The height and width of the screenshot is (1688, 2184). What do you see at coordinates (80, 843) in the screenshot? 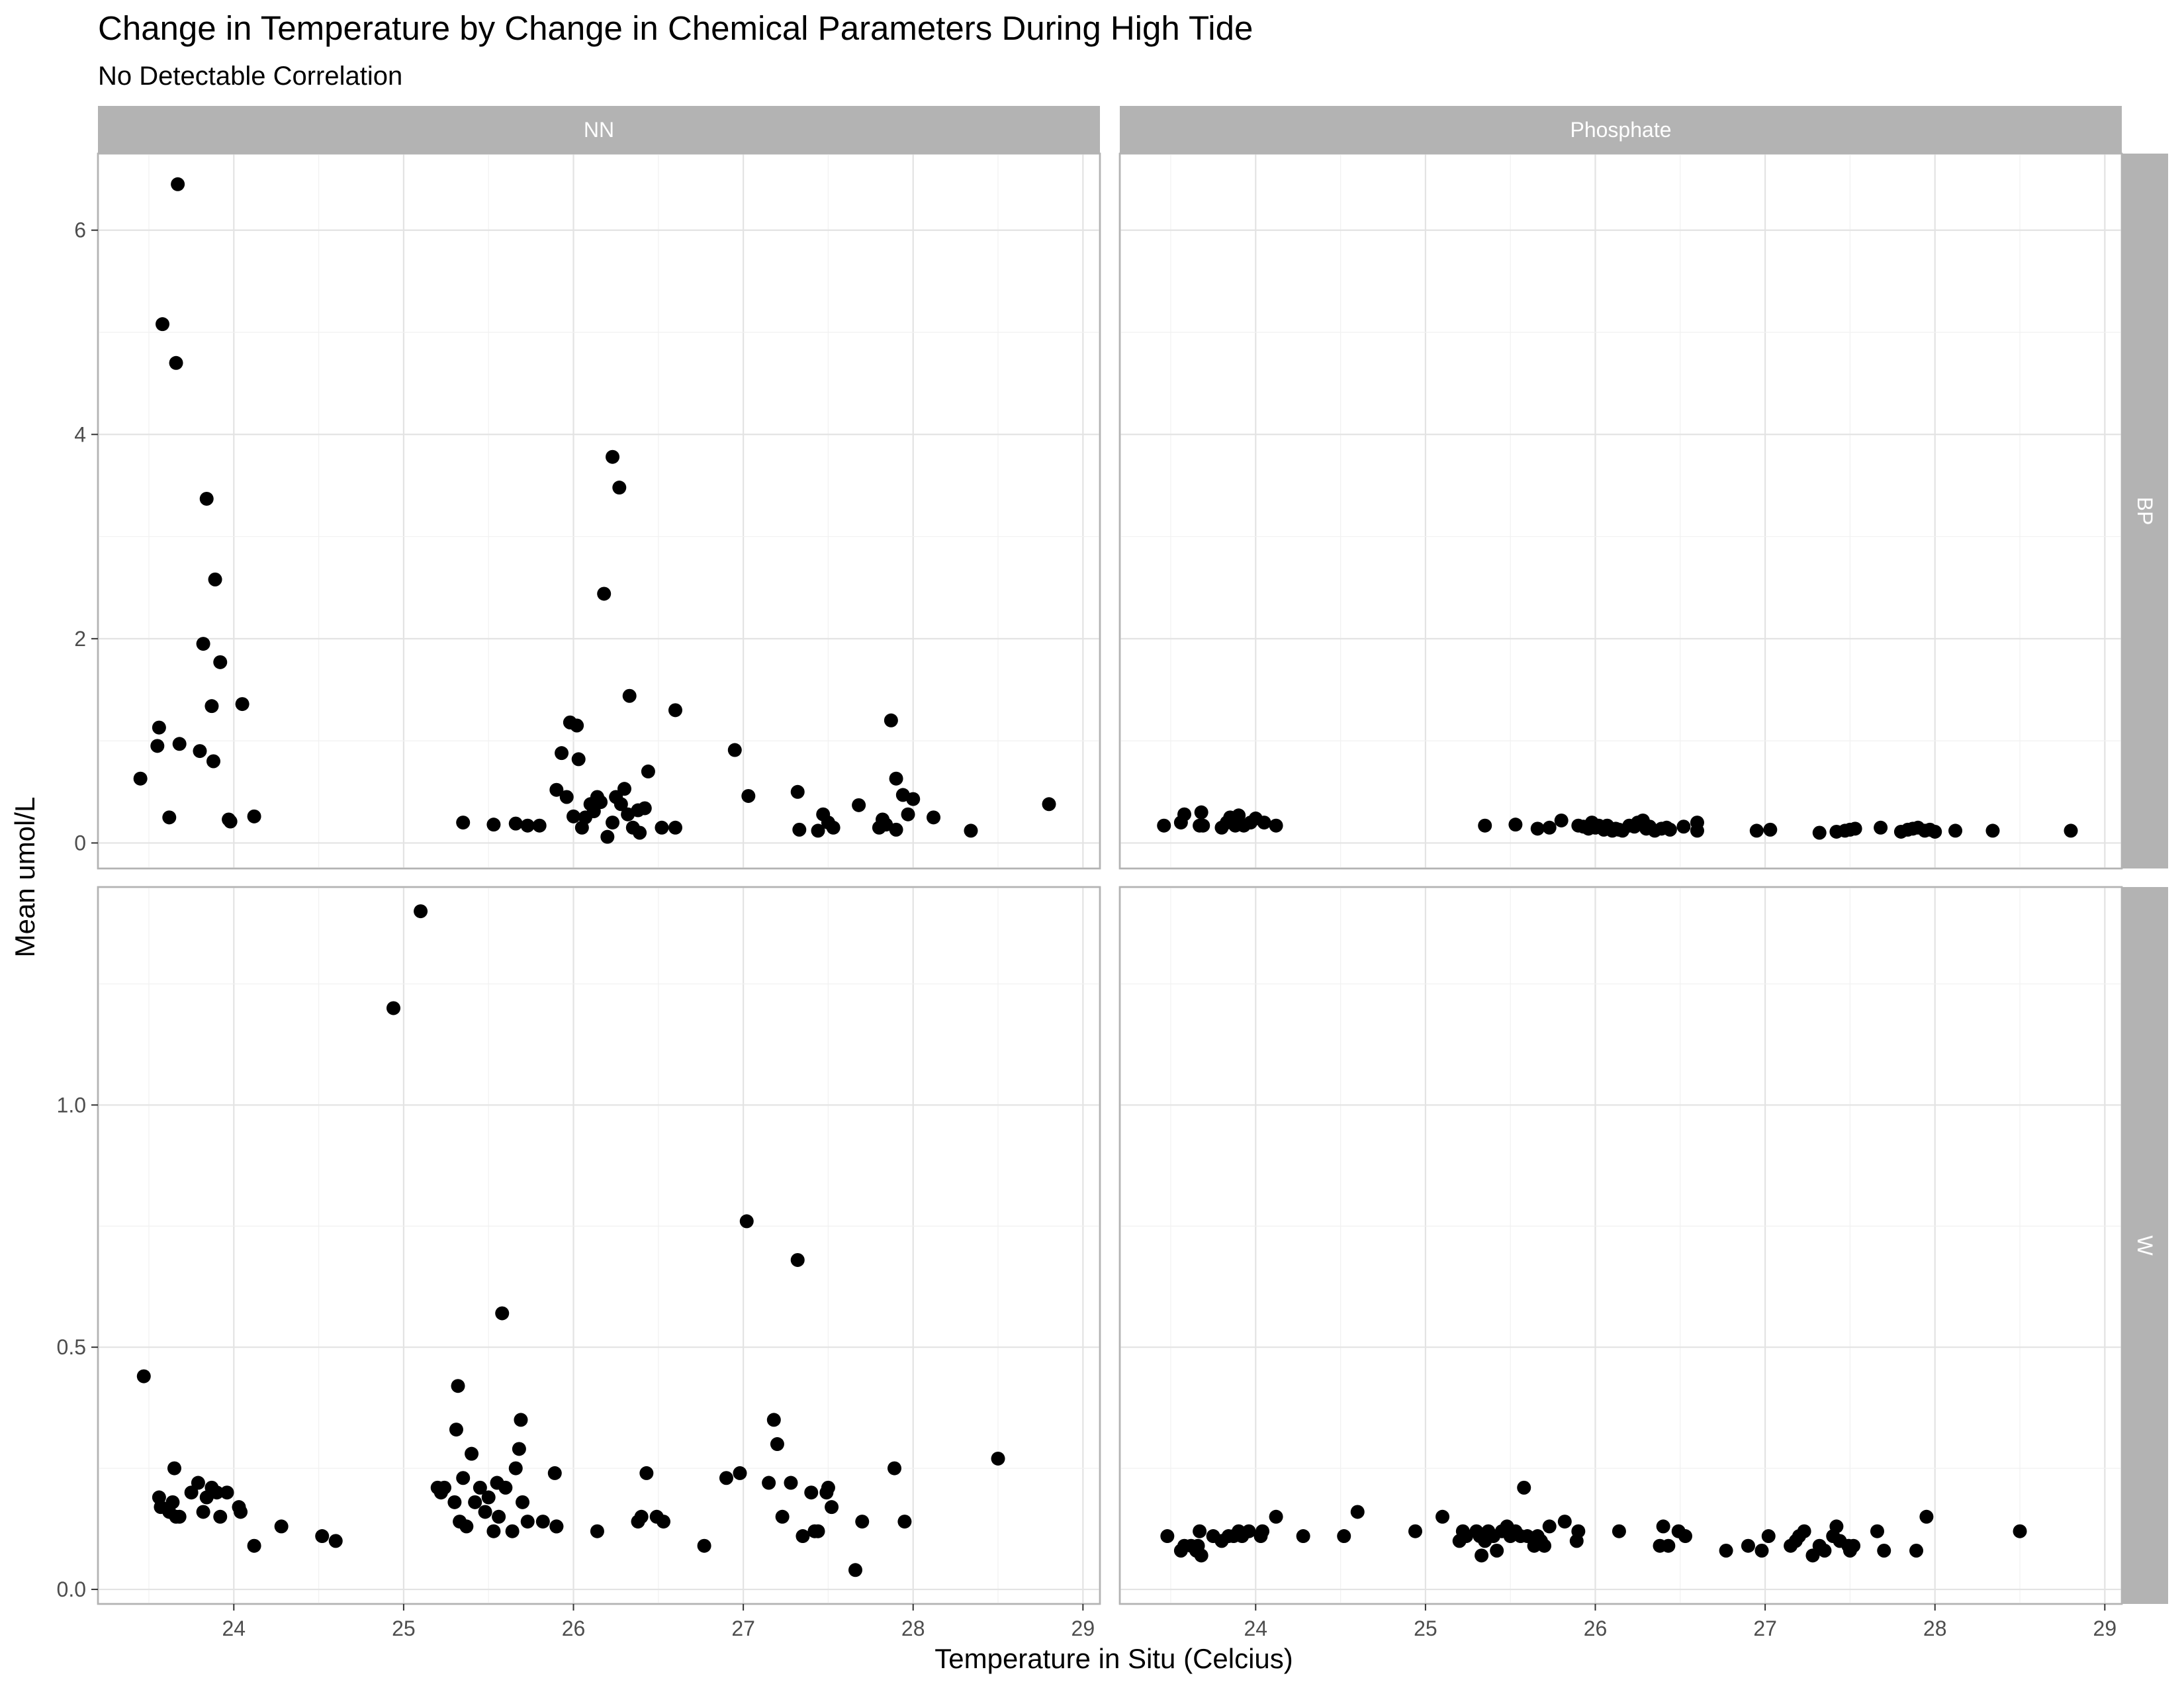
I see `y-tick-label: 0` at bounding box center [80, 843].